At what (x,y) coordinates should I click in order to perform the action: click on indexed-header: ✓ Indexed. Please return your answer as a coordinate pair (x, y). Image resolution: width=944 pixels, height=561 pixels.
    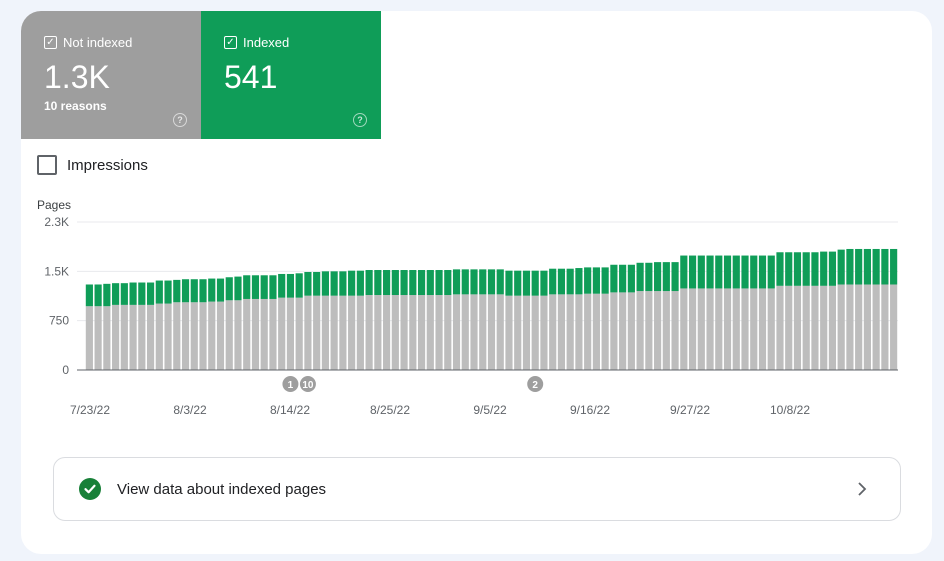
    Looking at the image, I should click on (256, 42).